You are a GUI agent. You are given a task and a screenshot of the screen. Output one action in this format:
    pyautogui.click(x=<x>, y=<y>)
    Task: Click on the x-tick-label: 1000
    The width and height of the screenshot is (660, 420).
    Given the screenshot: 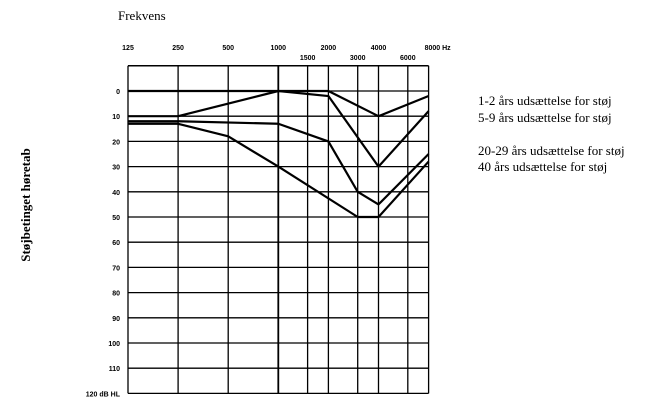 What is the action you would take?
    pyautogui.click(x=279, y=48)
    